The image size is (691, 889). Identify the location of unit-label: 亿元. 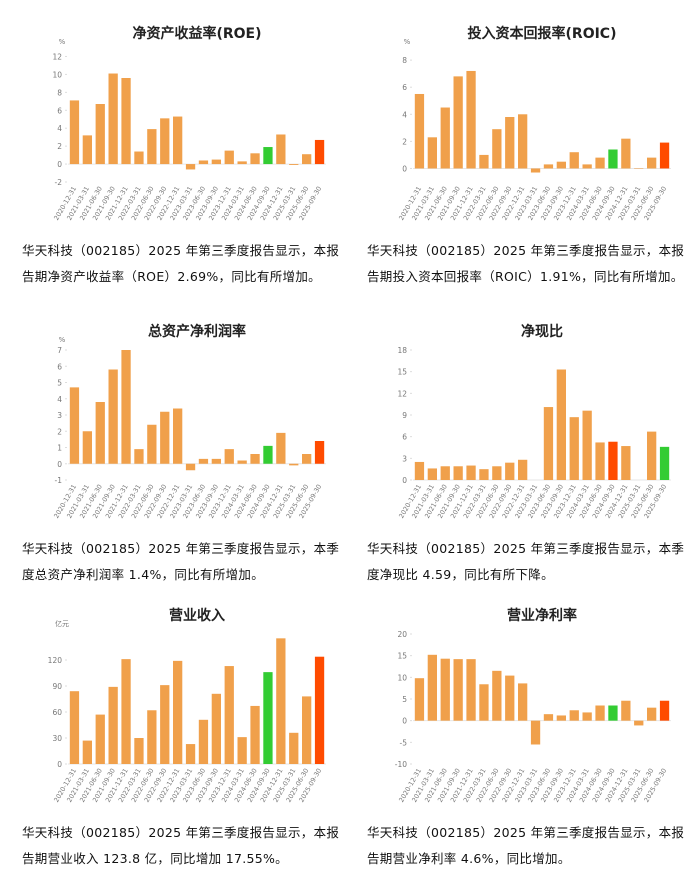
(62, 623).